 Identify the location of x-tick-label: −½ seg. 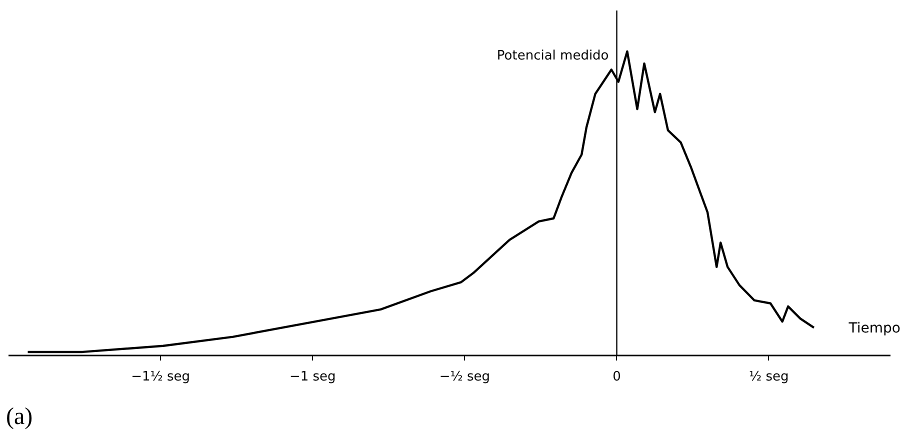
(464, 377).